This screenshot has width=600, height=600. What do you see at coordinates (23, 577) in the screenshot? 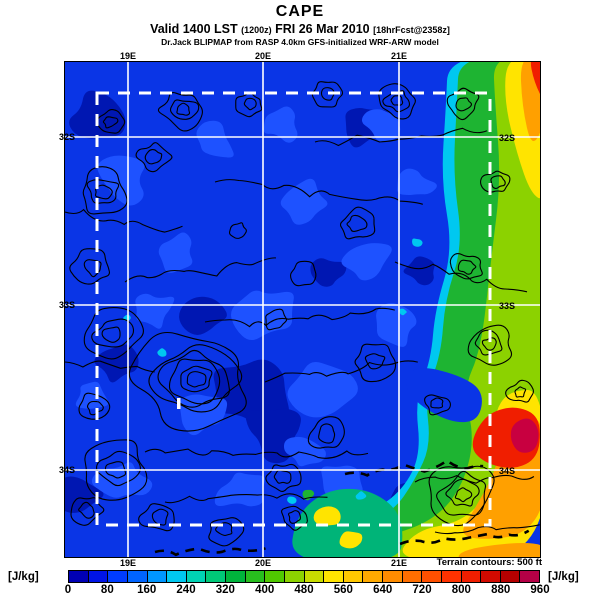
I see `colorbar-unit-left: [J/kg]` at bounding box center [23, 577].